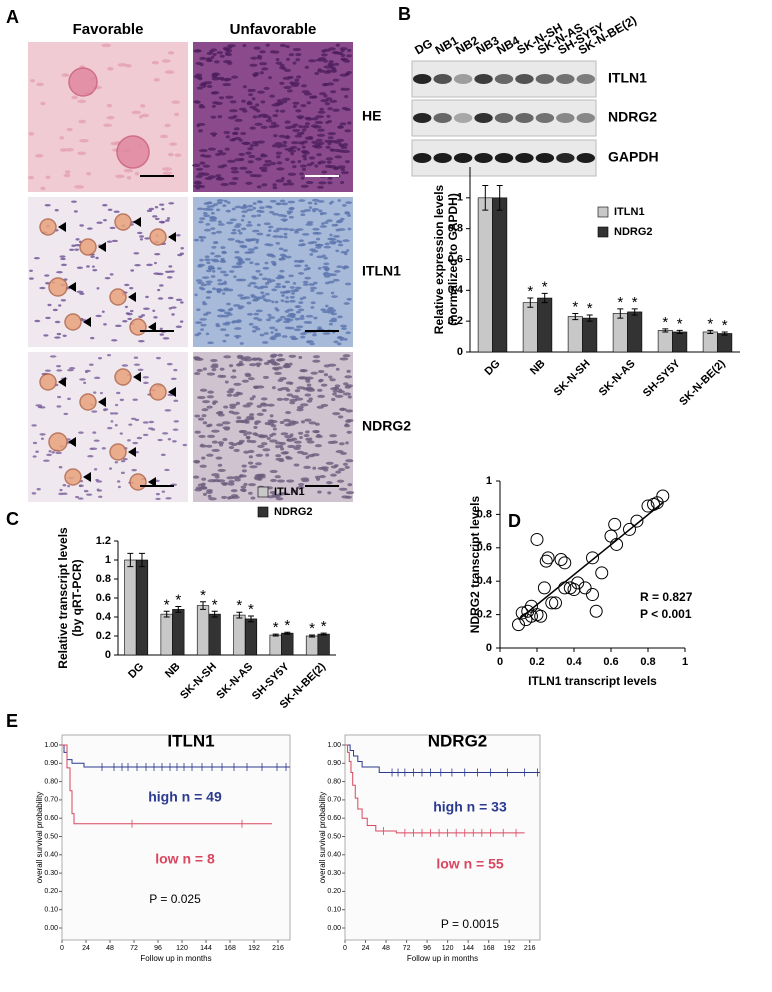 This screenshot has width=772, height=992. I want to click on y-tick-label: 0, so click(489, 648).